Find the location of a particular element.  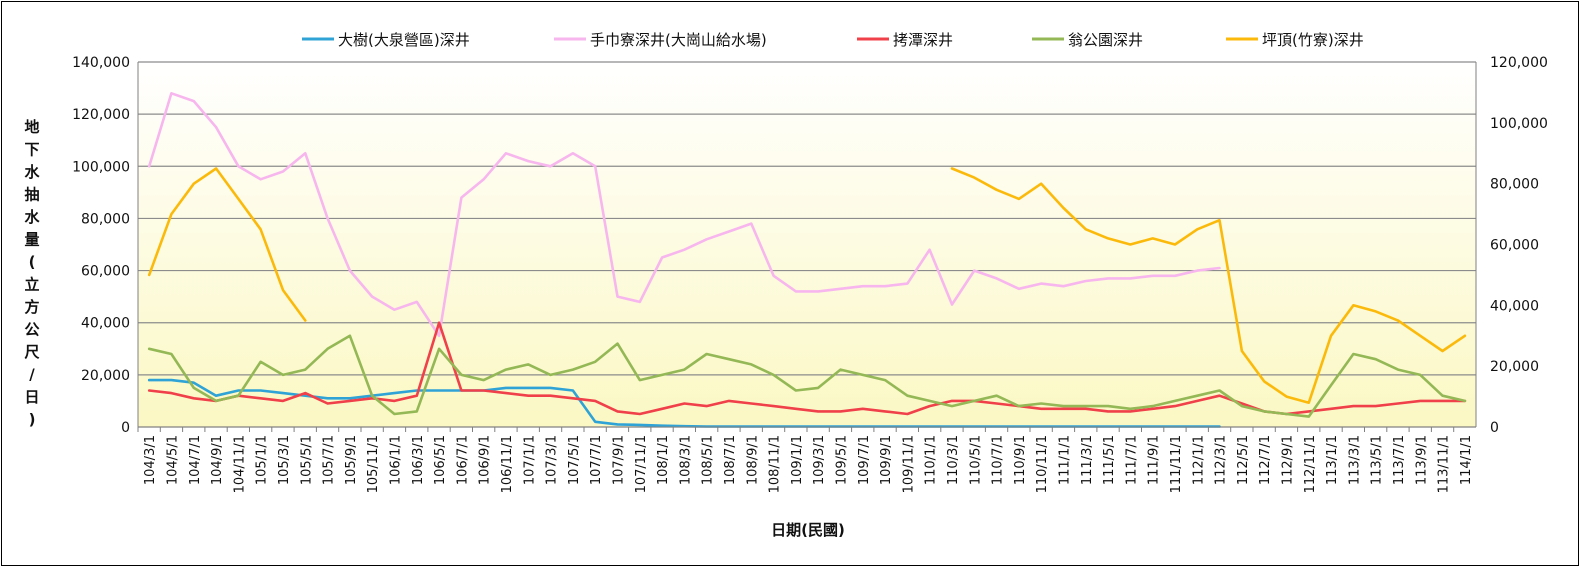

x-tick-label: 106/3/1 is located at coordinates (418, 460).